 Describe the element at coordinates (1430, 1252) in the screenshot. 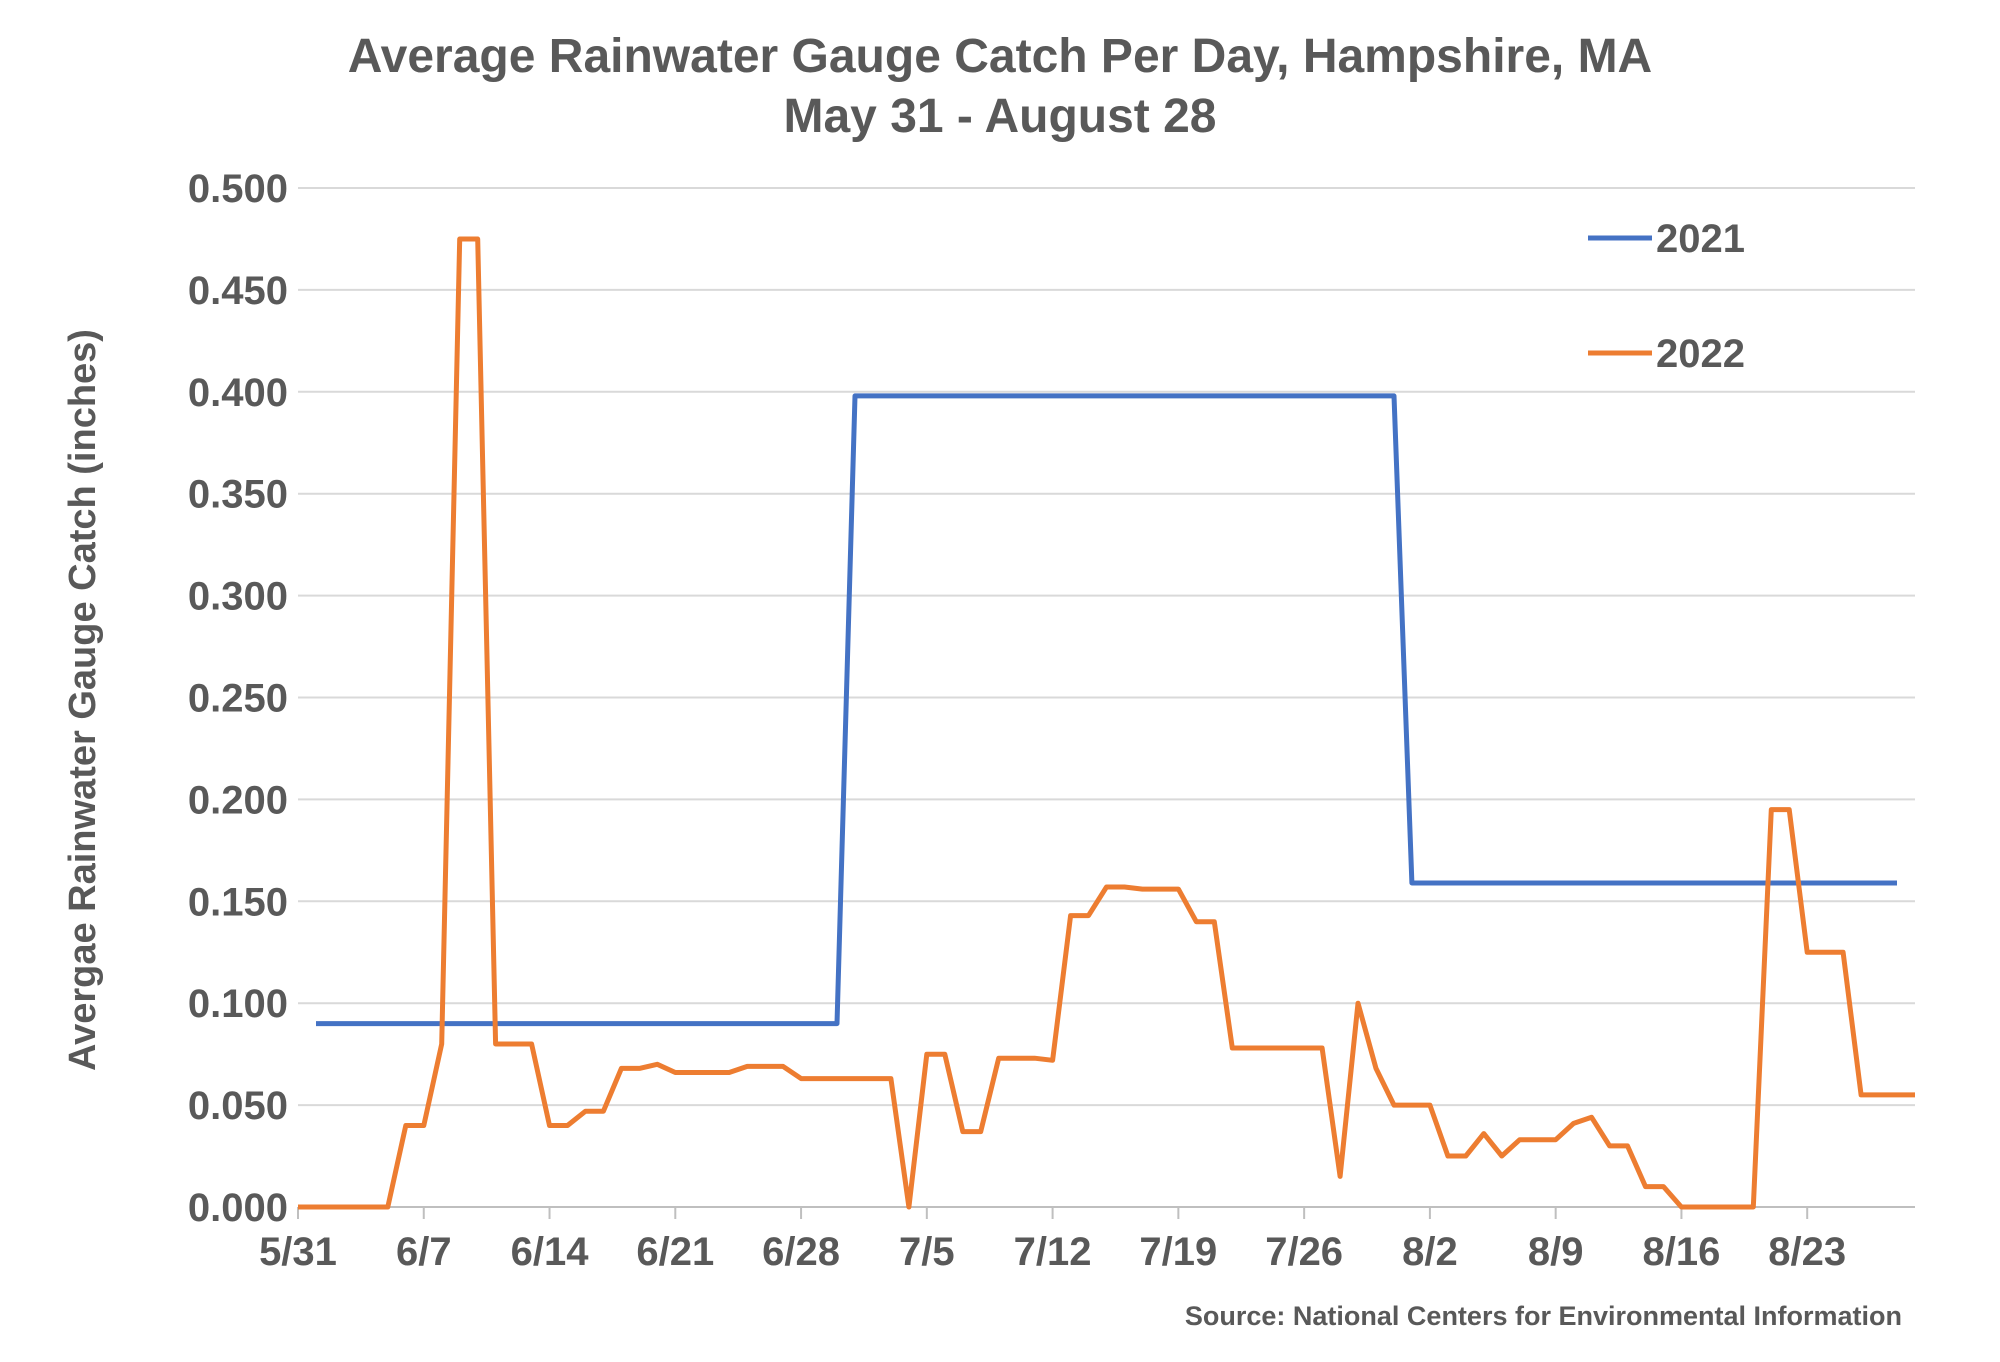

I see `x-tick-label: 8/2` at that location.